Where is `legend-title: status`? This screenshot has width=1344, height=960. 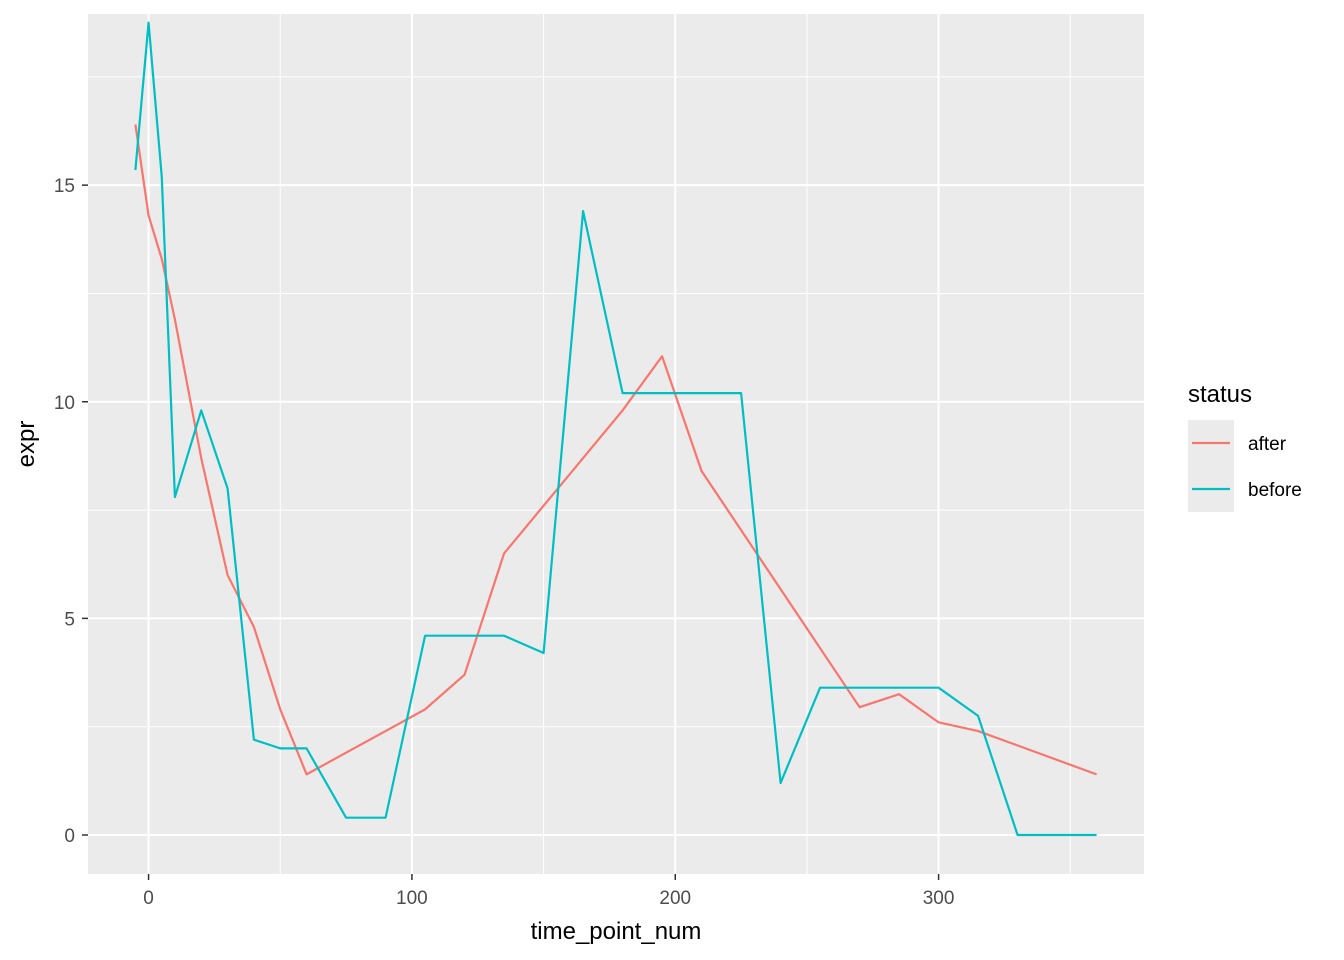 legend-title: status is located at coordinates (1220, 394).